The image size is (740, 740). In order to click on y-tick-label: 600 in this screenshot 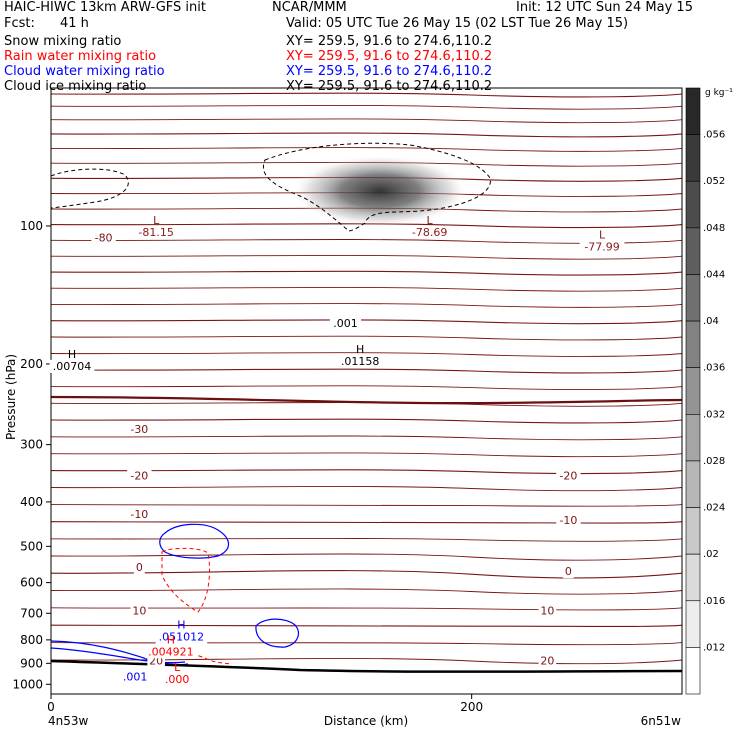, I will do `click(31, 583)`.